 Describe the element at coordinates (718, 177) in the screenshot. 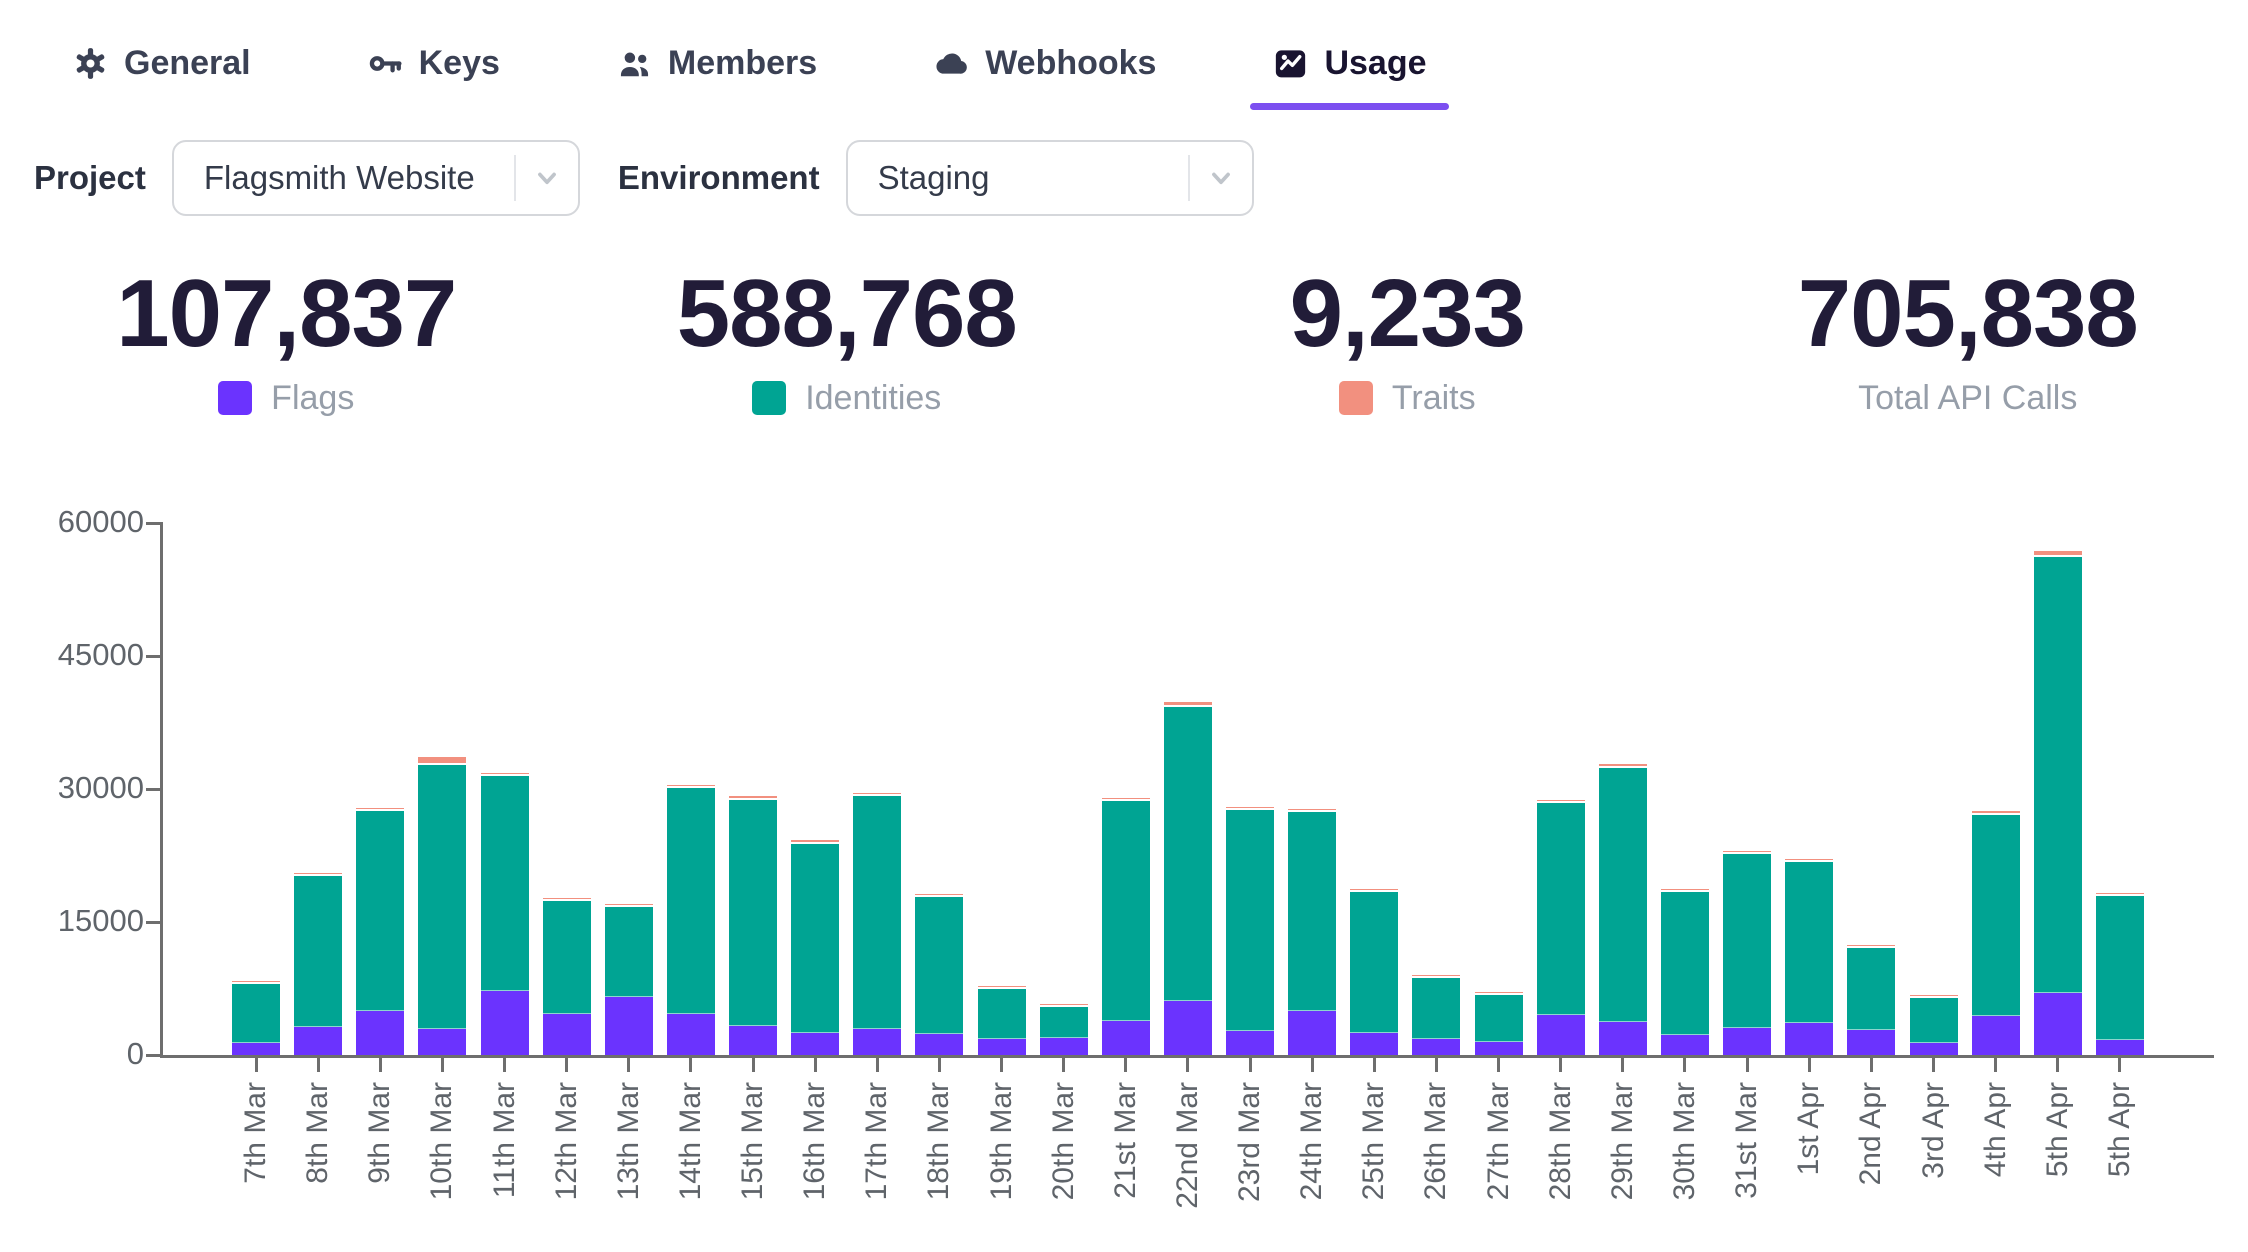

I see `environment-label: Environment` at that location.